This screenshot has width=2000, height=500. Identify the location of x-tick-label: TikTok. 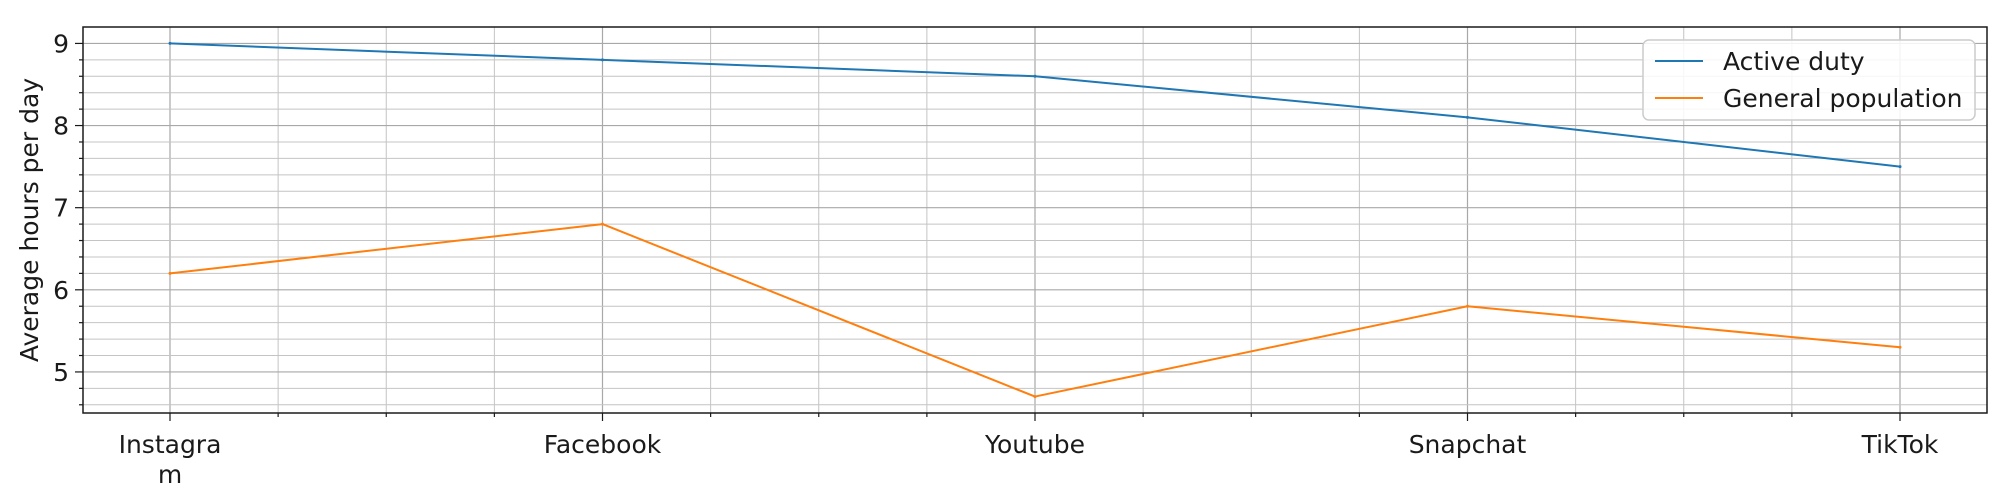
(1900, 444).